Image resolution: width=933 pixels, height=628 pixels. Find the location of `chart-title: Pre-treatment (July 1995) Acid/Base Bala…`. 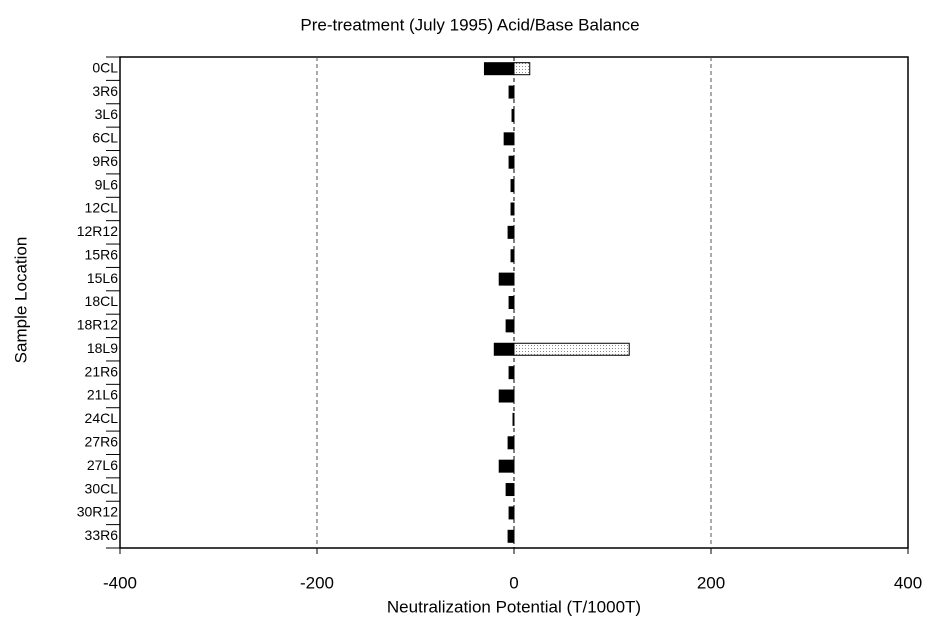

chart-title: Pre-treatment (July 1995) Acid/Base Bala… is located at coordinates (469, 24).